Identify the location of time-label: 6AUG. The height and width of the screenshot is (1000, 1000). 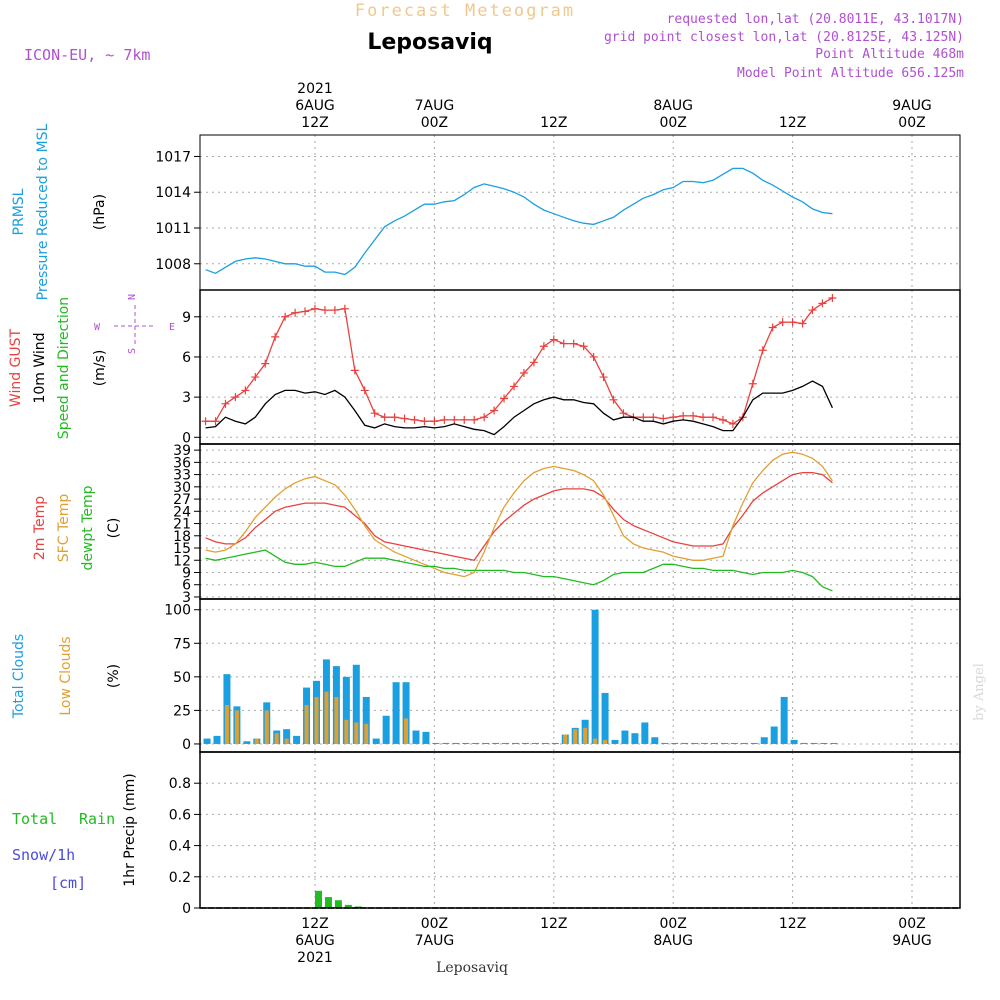
(315, 106).